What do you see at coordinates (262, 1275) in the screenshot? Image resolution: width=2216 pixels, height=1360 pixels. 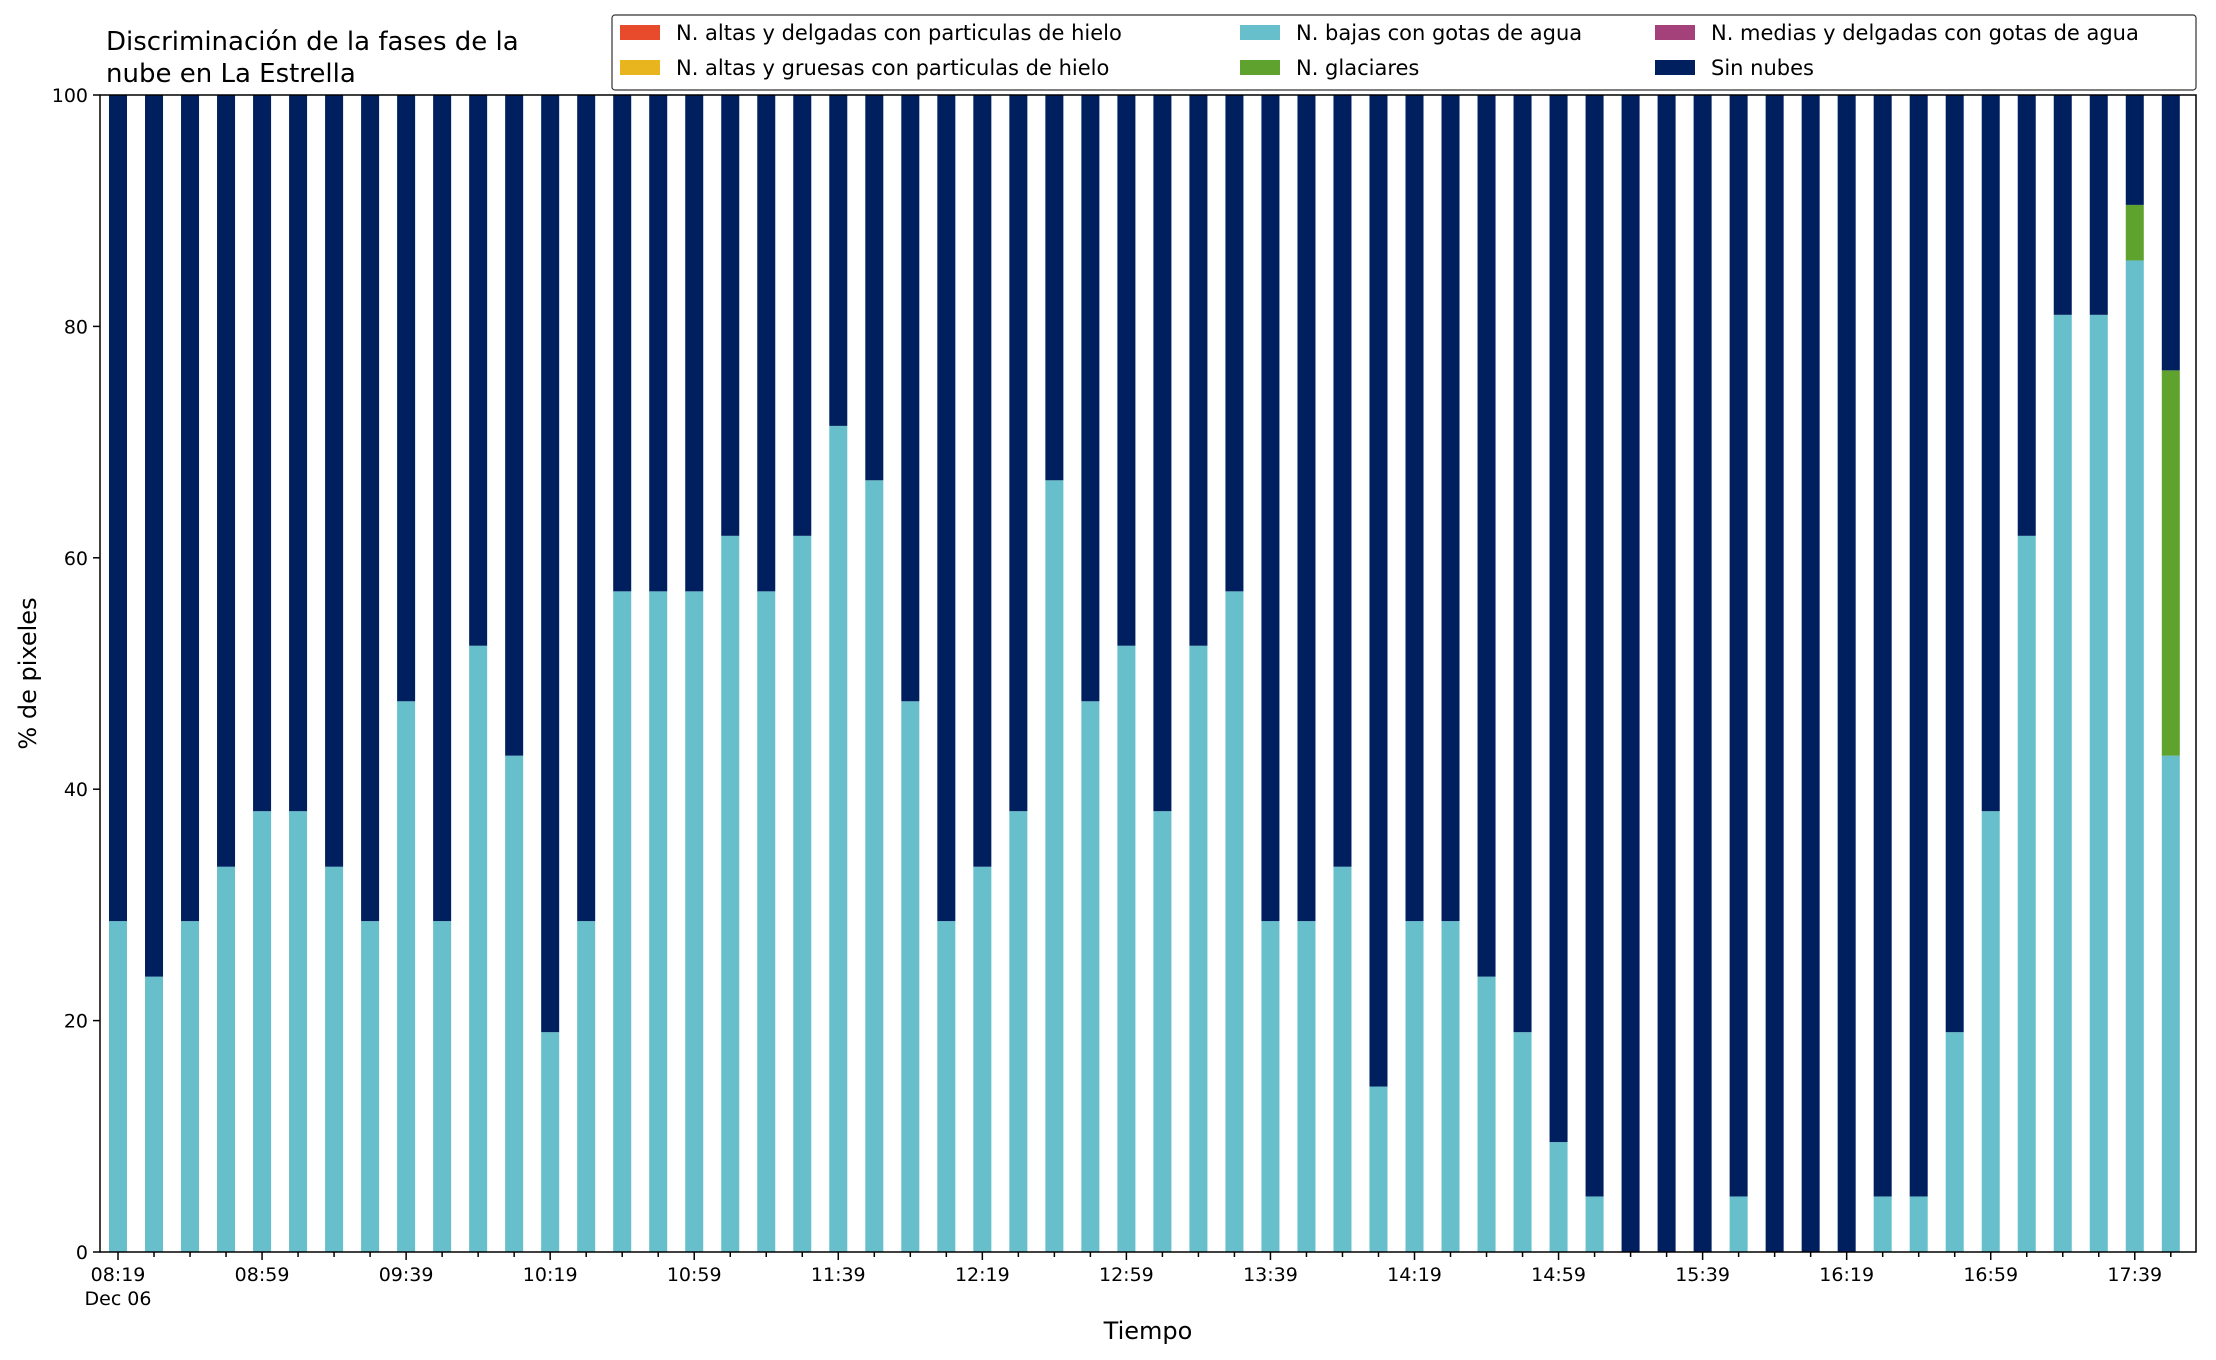 I see `x-tick-label-1: 08:59` at bounding box center [262, 1275].